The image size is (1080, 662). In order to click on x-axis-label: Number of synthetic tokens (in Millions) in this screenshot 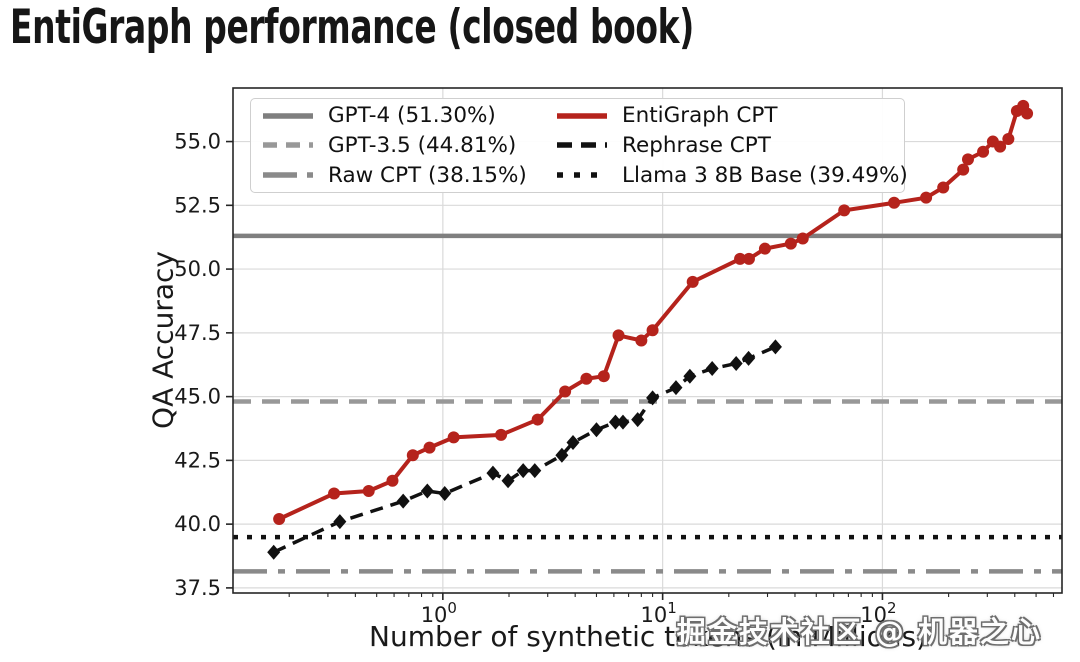, I will do `click(648, 636)`.